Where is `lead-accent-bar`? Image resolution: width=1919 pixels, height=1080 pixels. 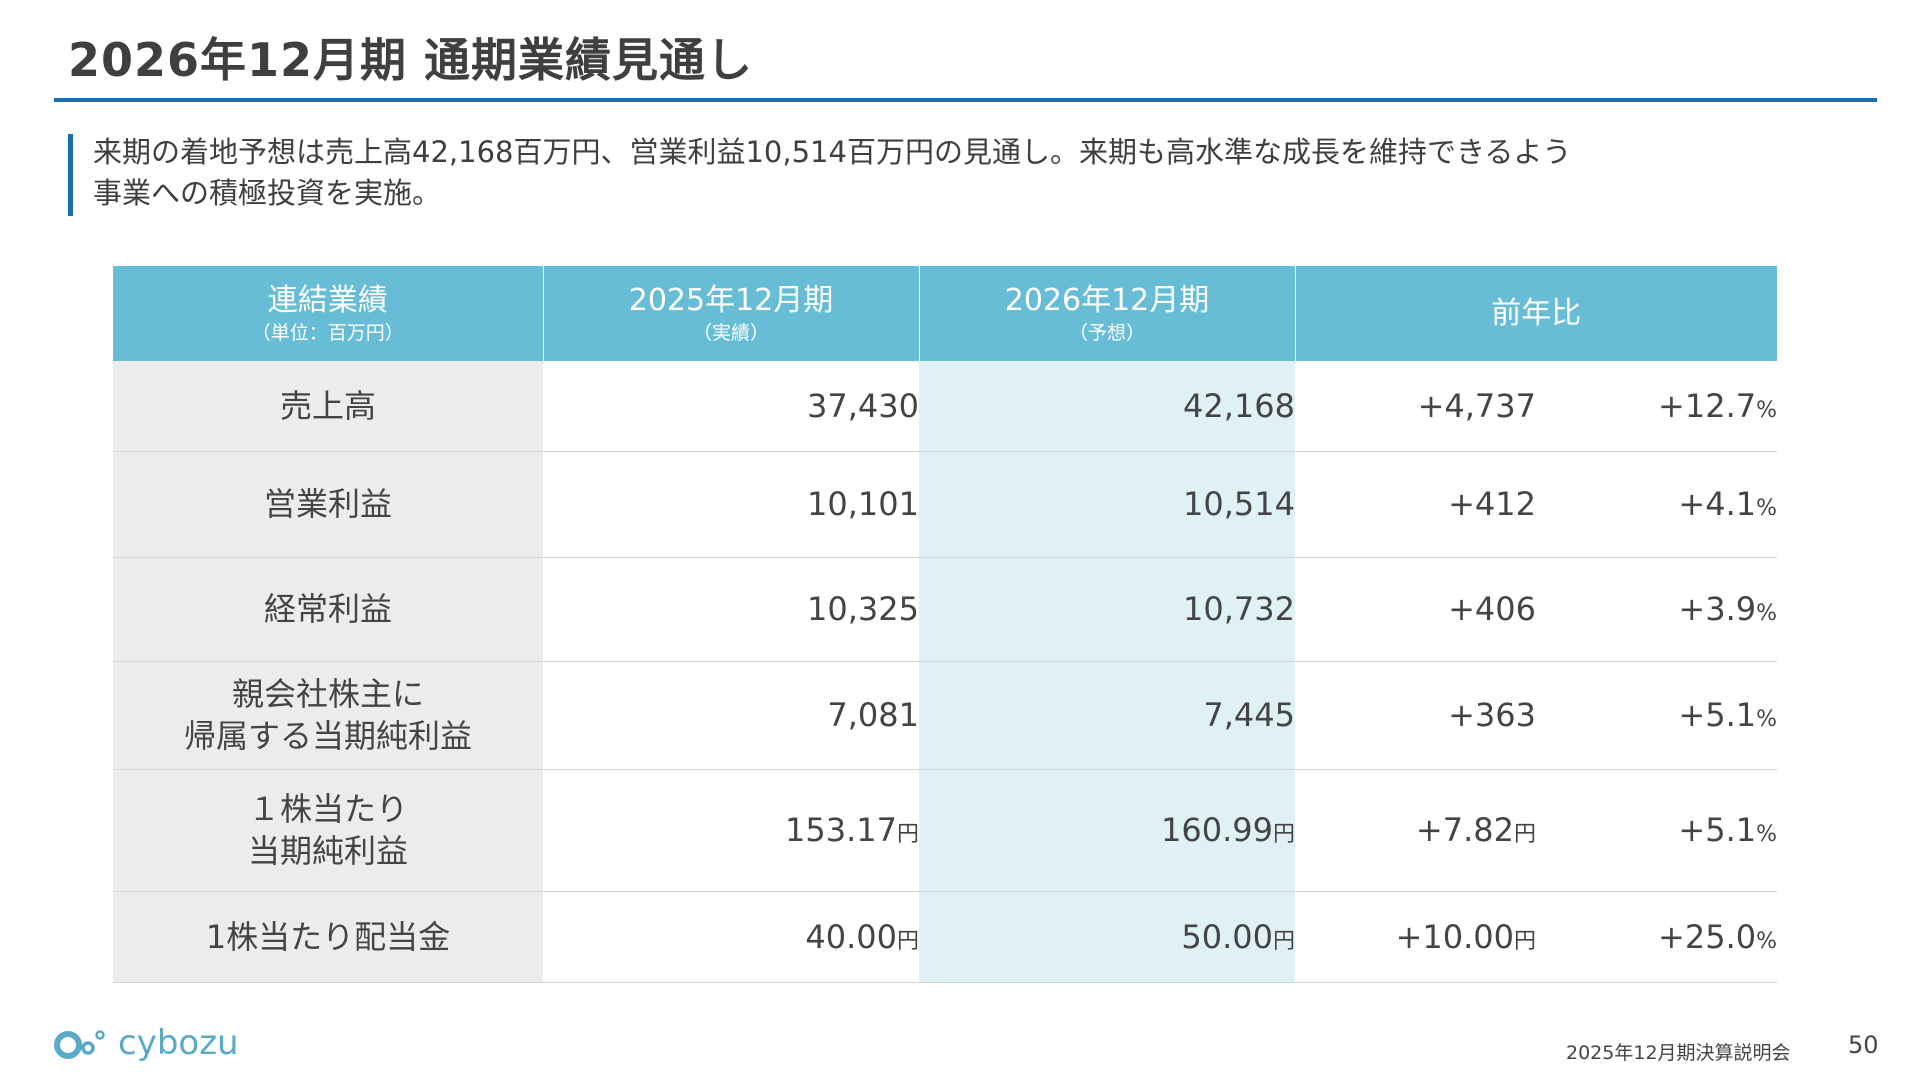 lead-accent-bar is located at coordinates (70, 175).